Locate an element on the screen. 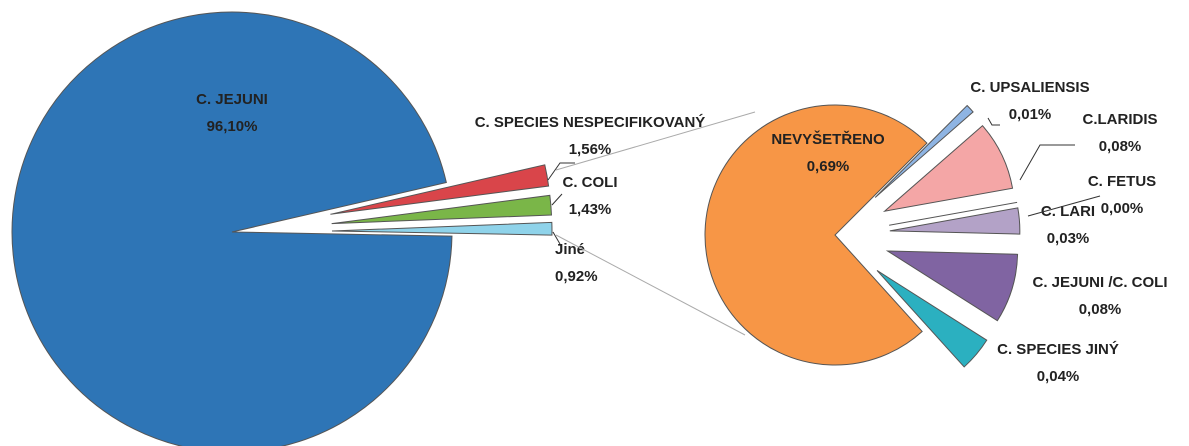 This screenshot has height=446, width=1189. slice-value-label: 96,10% is located at coordinates (232, 126).